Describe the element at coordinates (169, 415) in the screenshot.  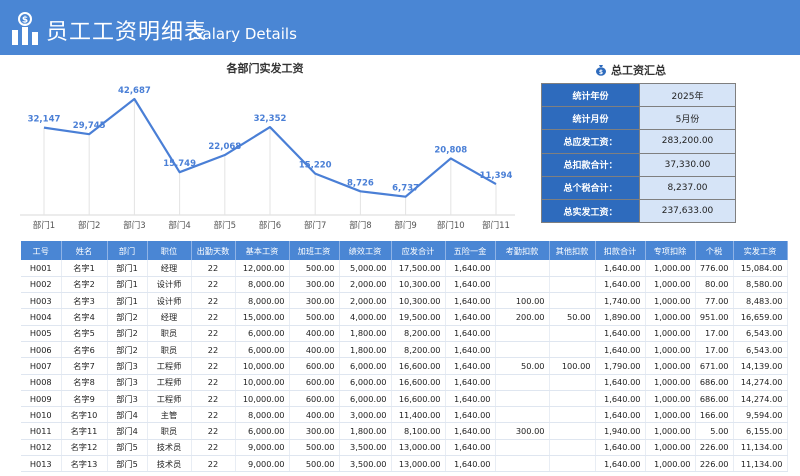
I see `table-cell: 主管` at that location.